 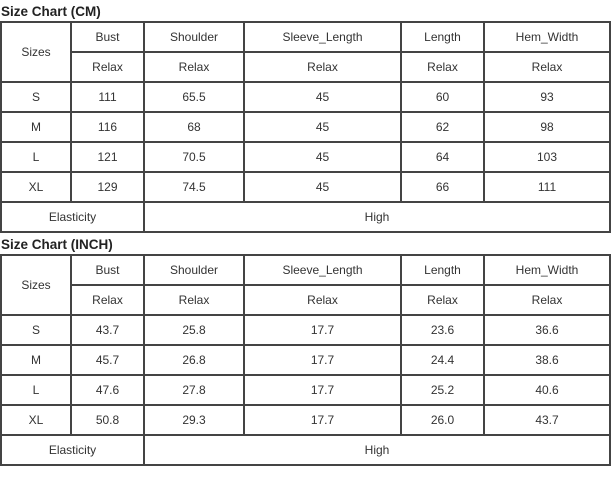 What do you see at coordinates (194, 187) in the screenshot?
I see `value-cell: 74.5` at bounding box center [194, 187].